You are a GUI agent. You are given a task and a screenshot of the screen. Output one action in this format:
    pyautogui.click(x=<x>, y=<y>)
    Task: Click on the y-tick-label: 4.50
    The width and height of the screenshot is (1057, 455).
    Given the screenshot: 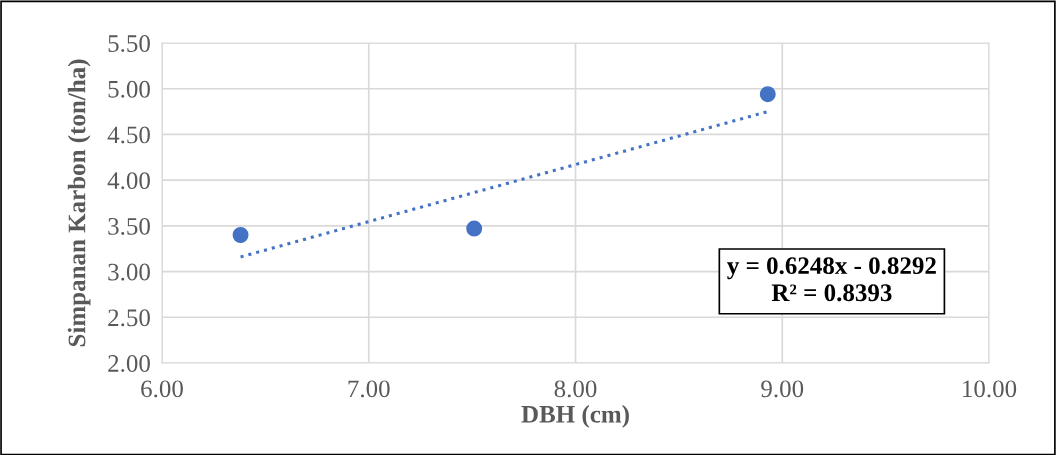 What is the action you would take?
    pyautogui.click(x=128, y=135)
    